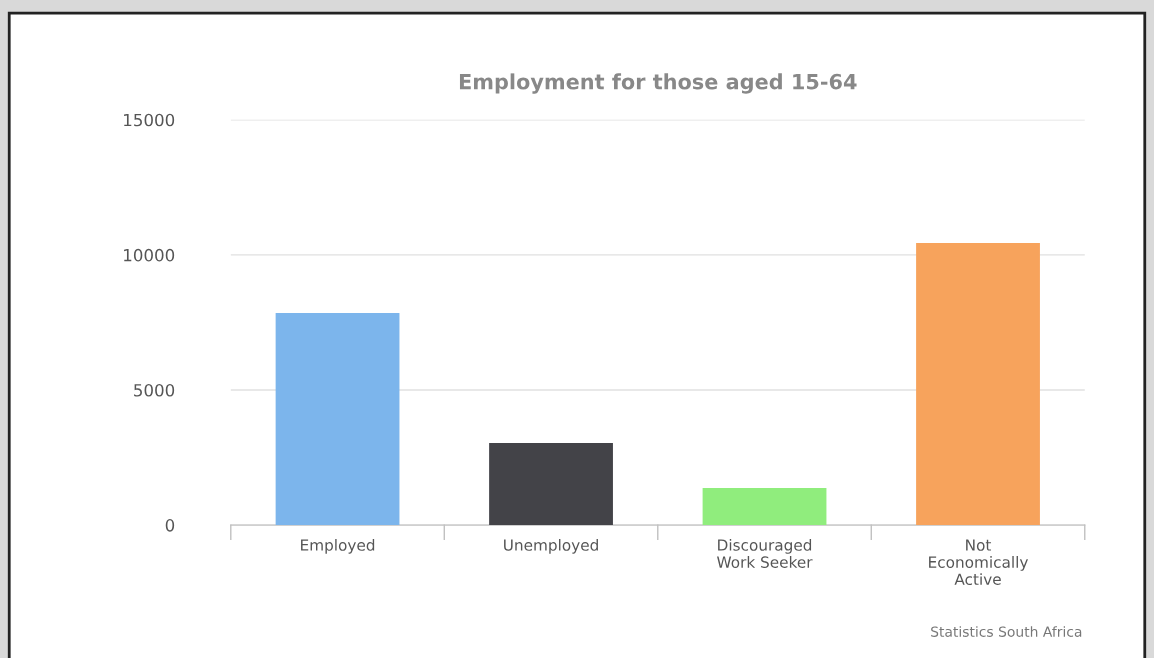 The width and height of the screenshot is (1154, 658). I want to click on text: Statistics South Africa, so click(1006, 631).